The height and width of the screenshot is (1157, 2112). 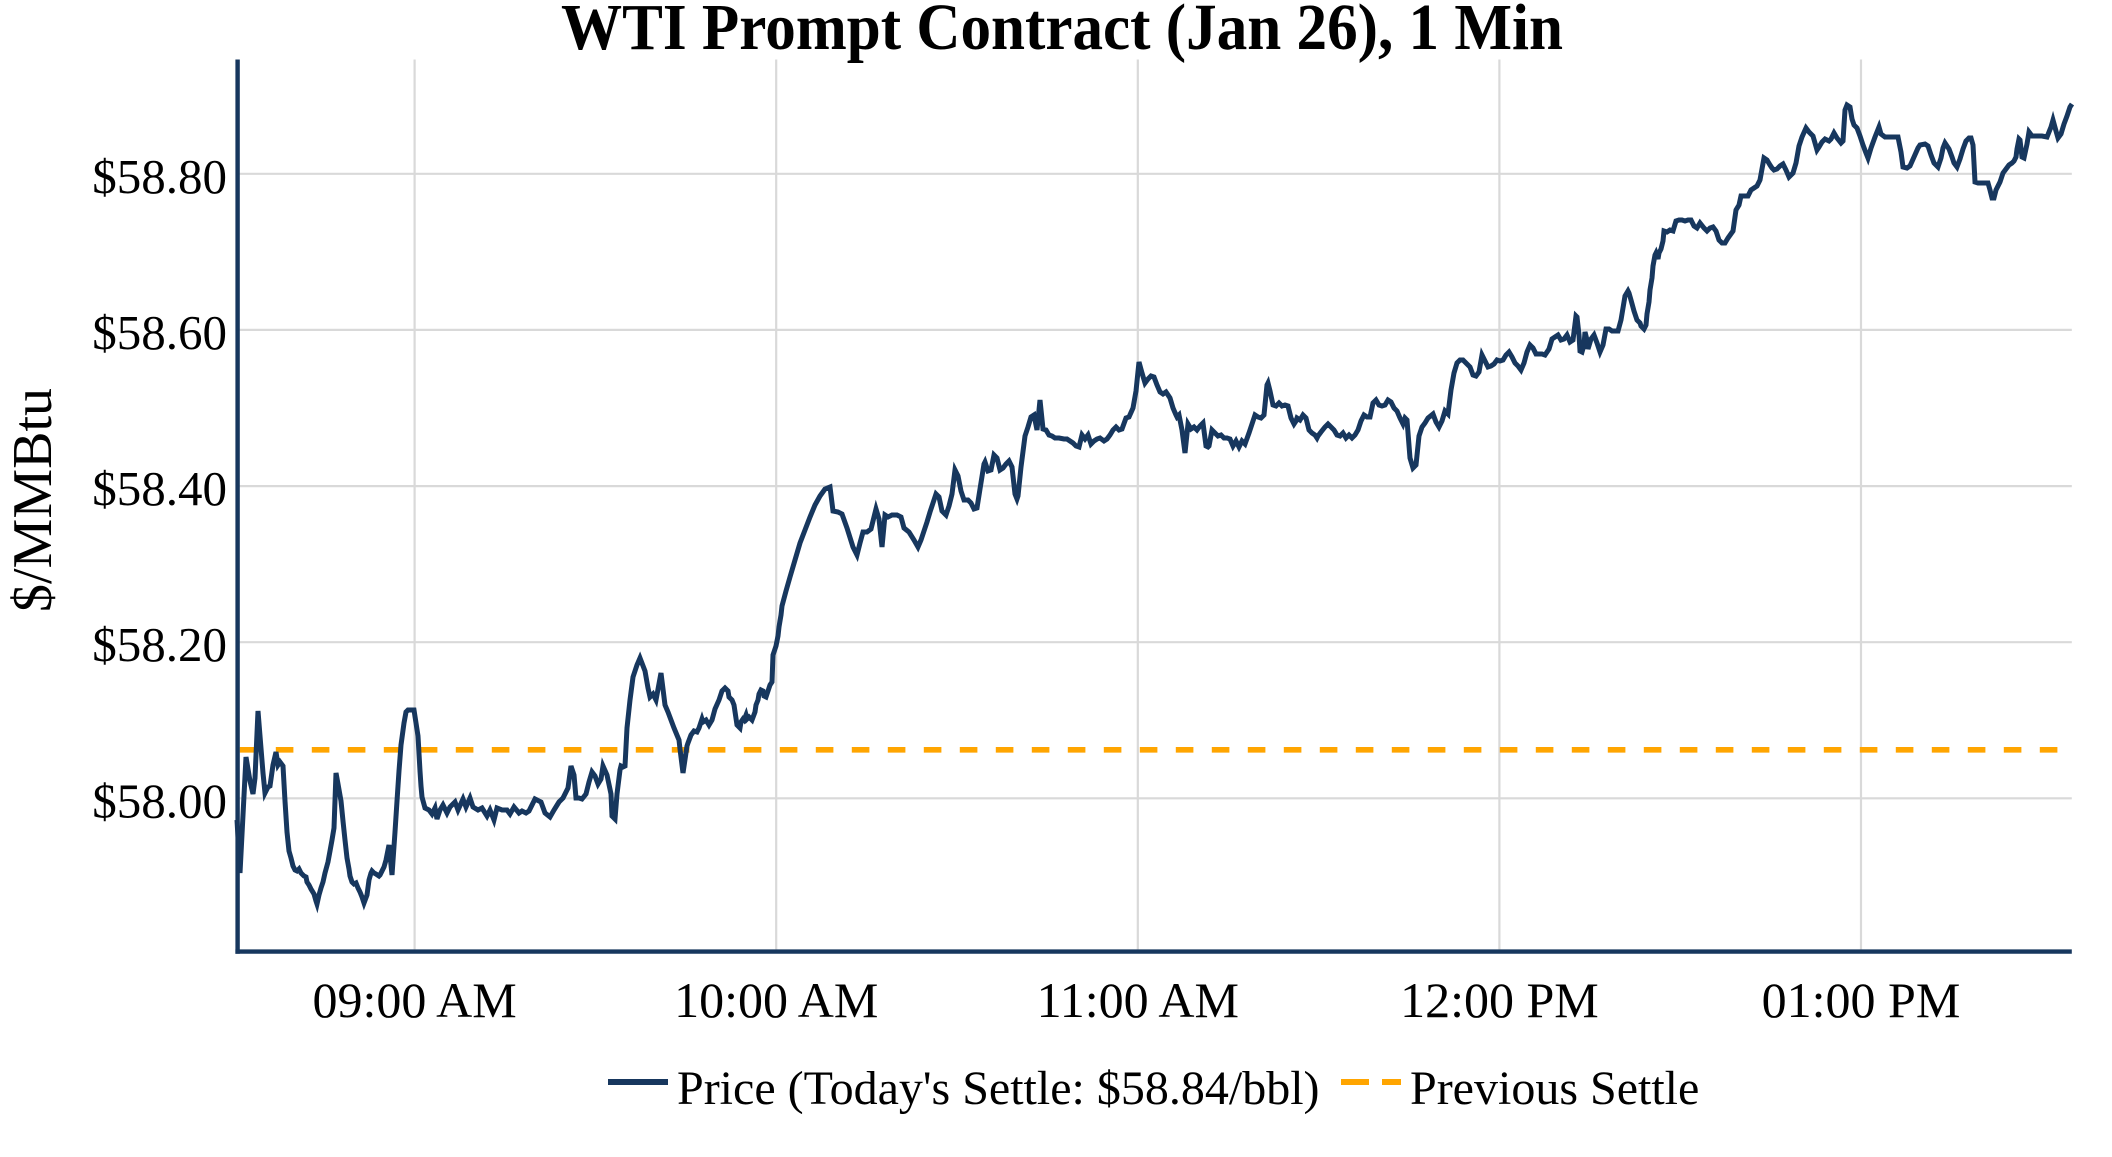 What do you see at coordinates (159, 332) in the screenshot?
I see `svg-text: $58.60` at bounding box center [159, 332].